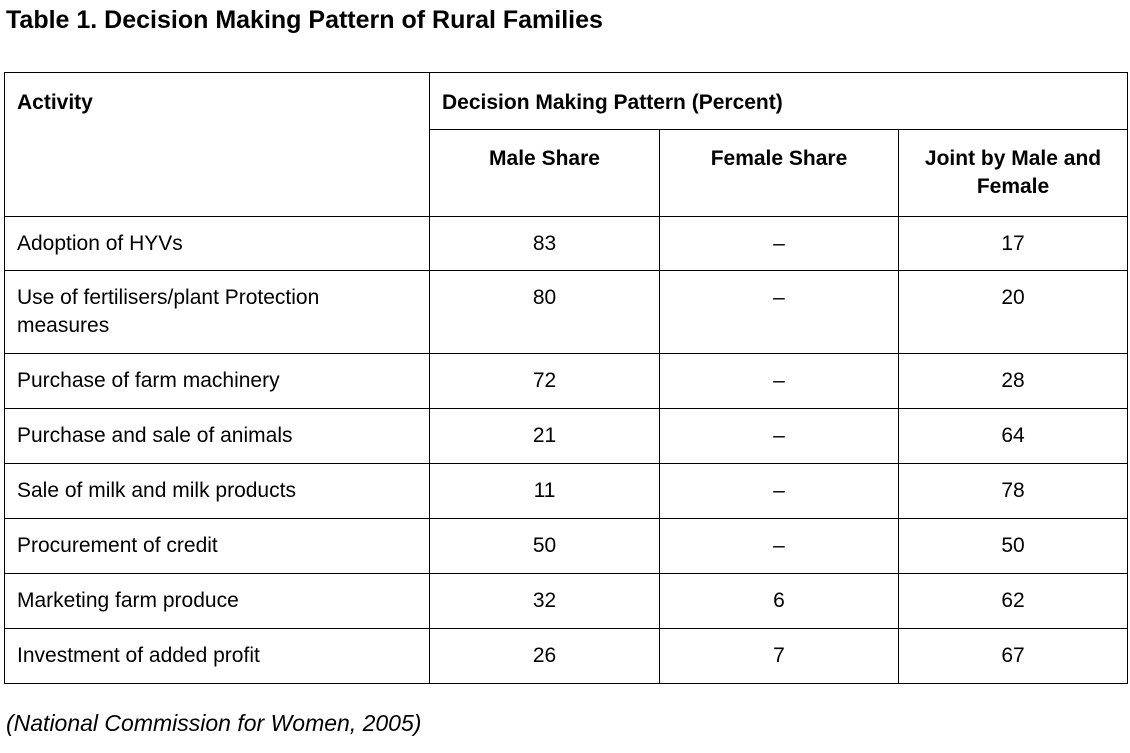  I want to click on male-share-cell: 32, so click(544, 601).